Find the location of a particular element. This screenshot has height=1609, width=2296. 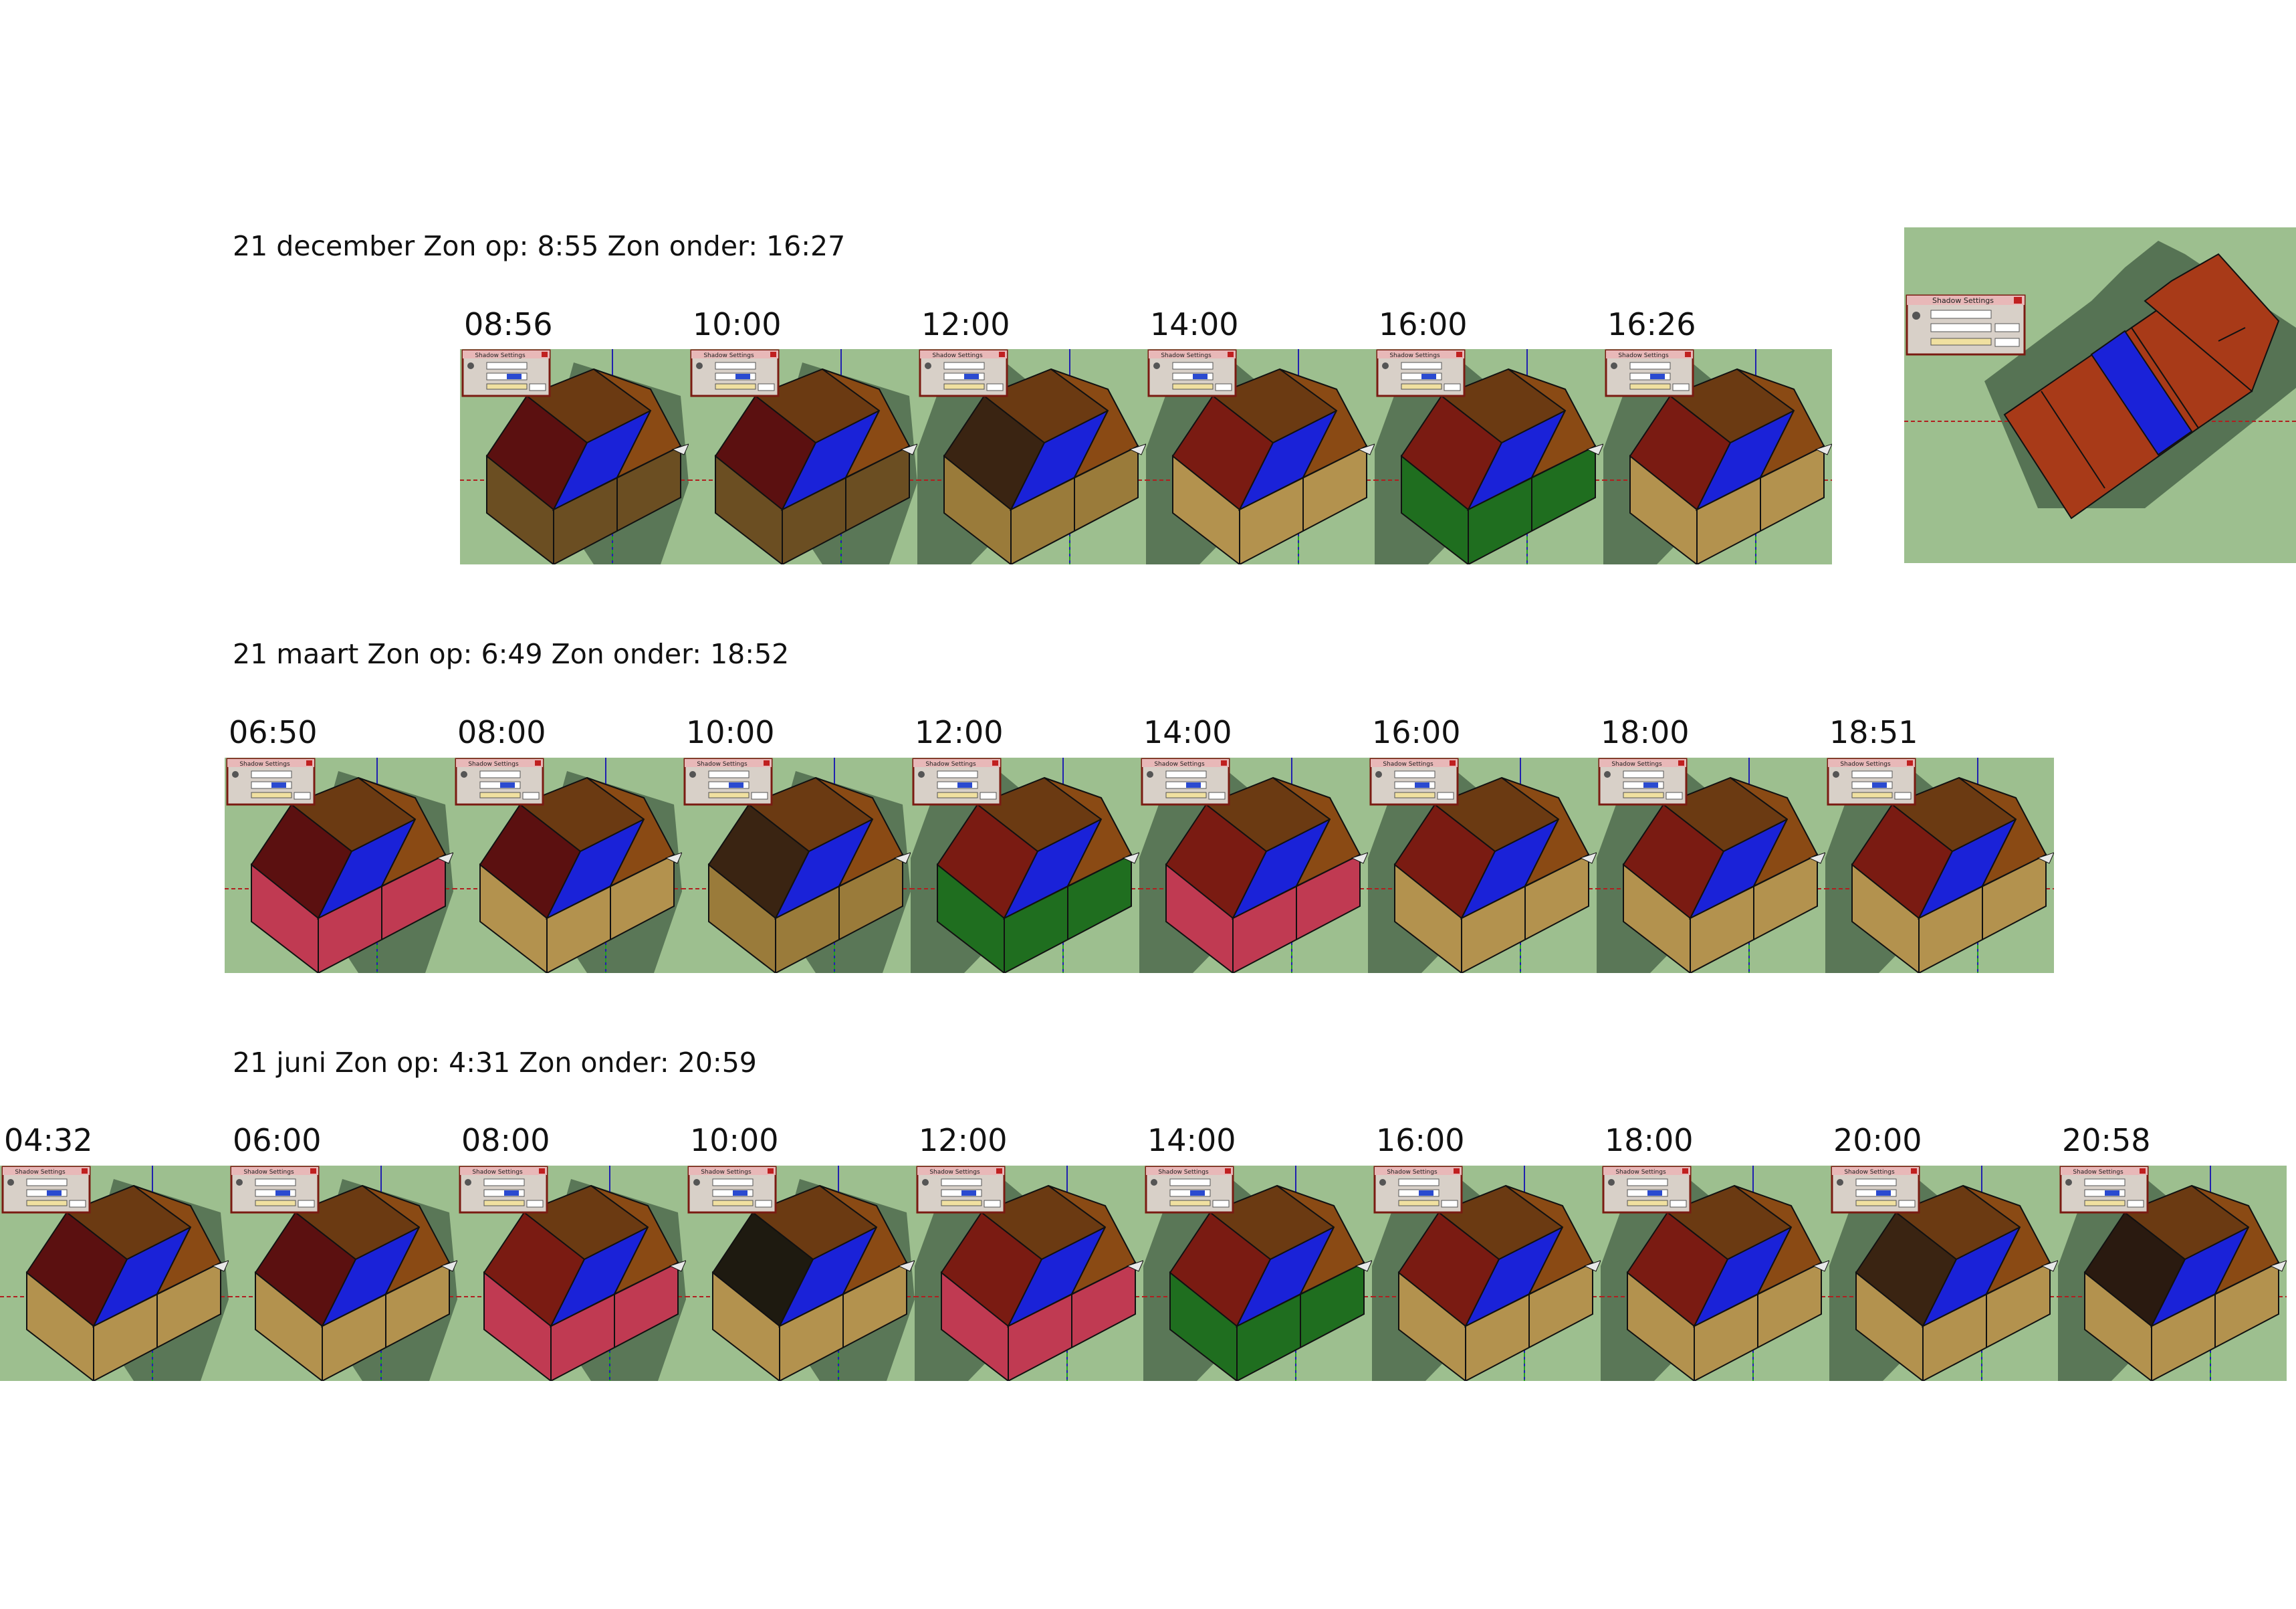

time-label: 06:00 is located at coordinates (277, 1140).